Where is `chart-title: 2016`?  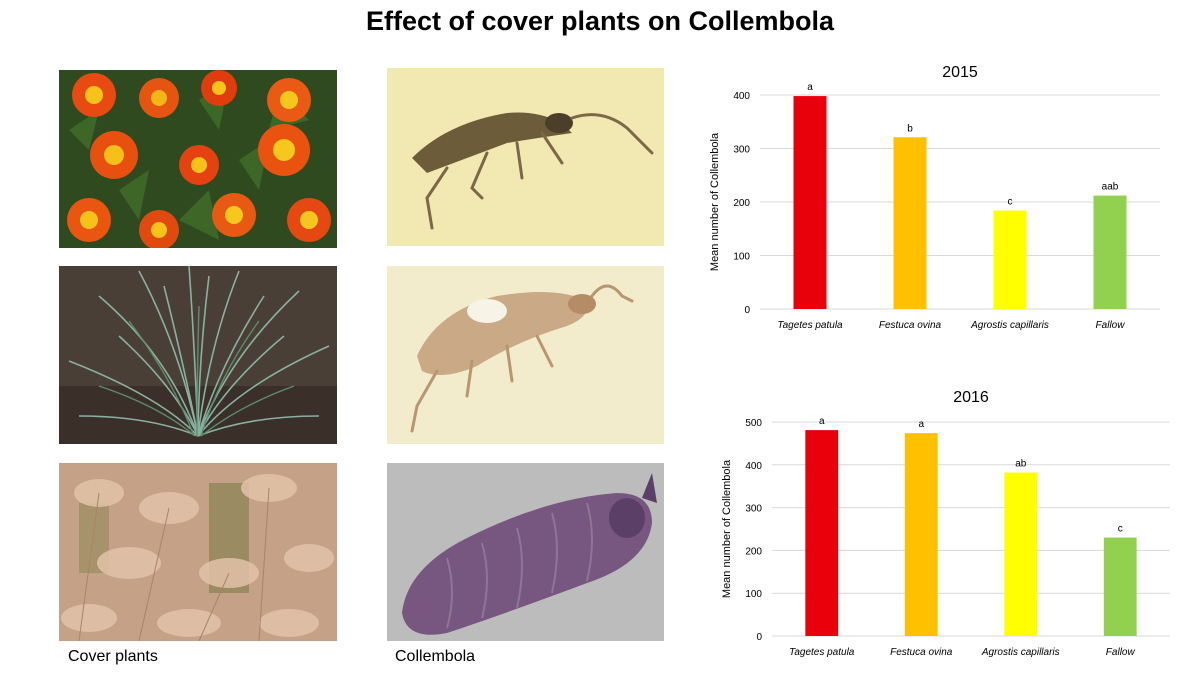 chart-title: 2016 is located at coordinates (971, 397).